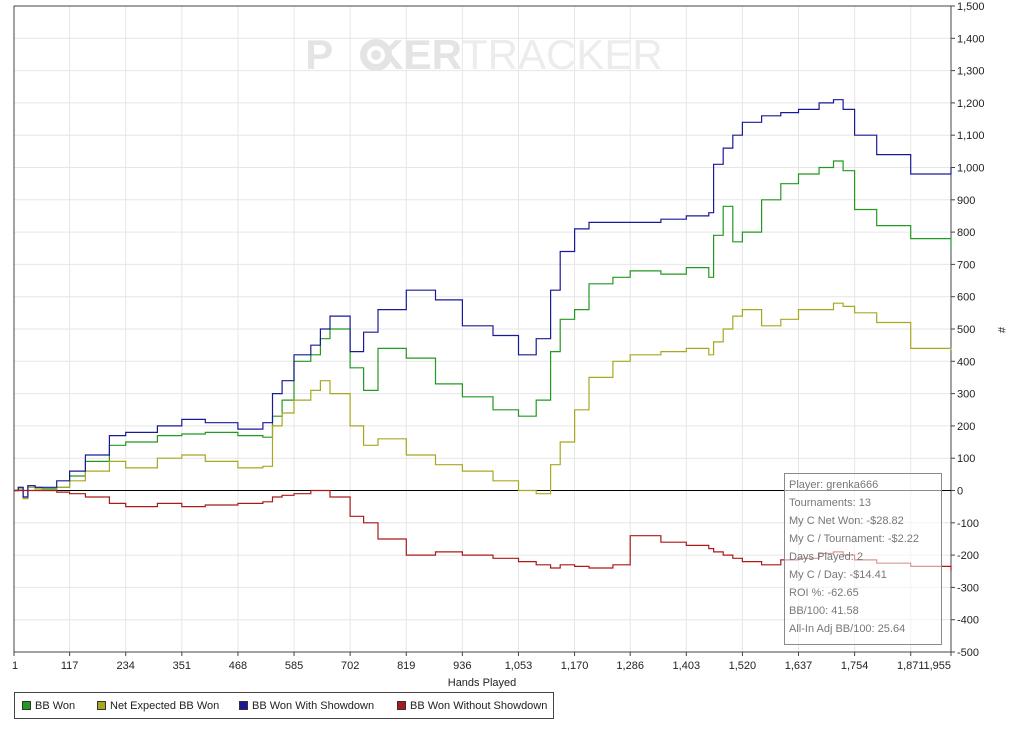 This screenshot has height=732, width=1012. I want to click on x-tick-label: 1,637, so click(799, 666).